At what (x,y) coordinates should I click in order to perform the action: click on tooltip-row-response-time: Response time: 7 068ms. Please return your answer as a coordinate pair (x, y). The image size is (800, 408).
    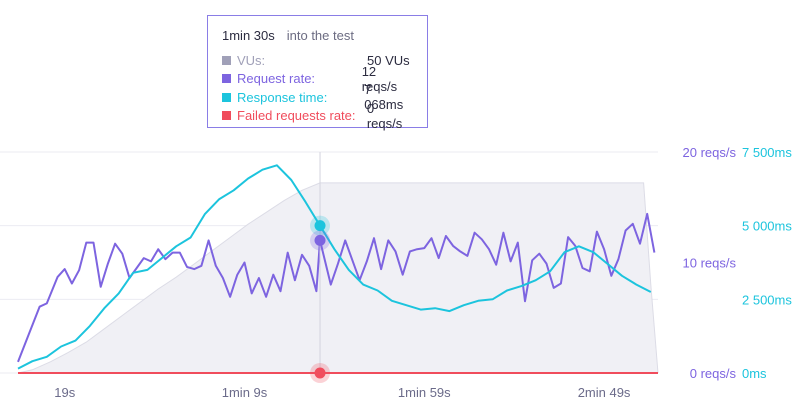
    Looking at the image, I should click on (317, 97).